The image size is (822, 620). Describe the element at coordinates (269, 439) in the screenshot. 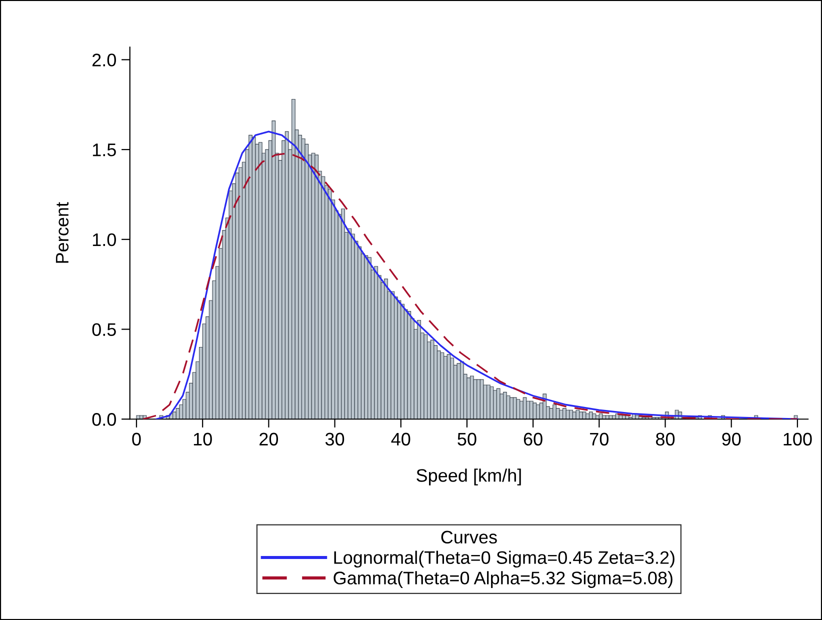

I see `x-tick-label: 20` at that location.